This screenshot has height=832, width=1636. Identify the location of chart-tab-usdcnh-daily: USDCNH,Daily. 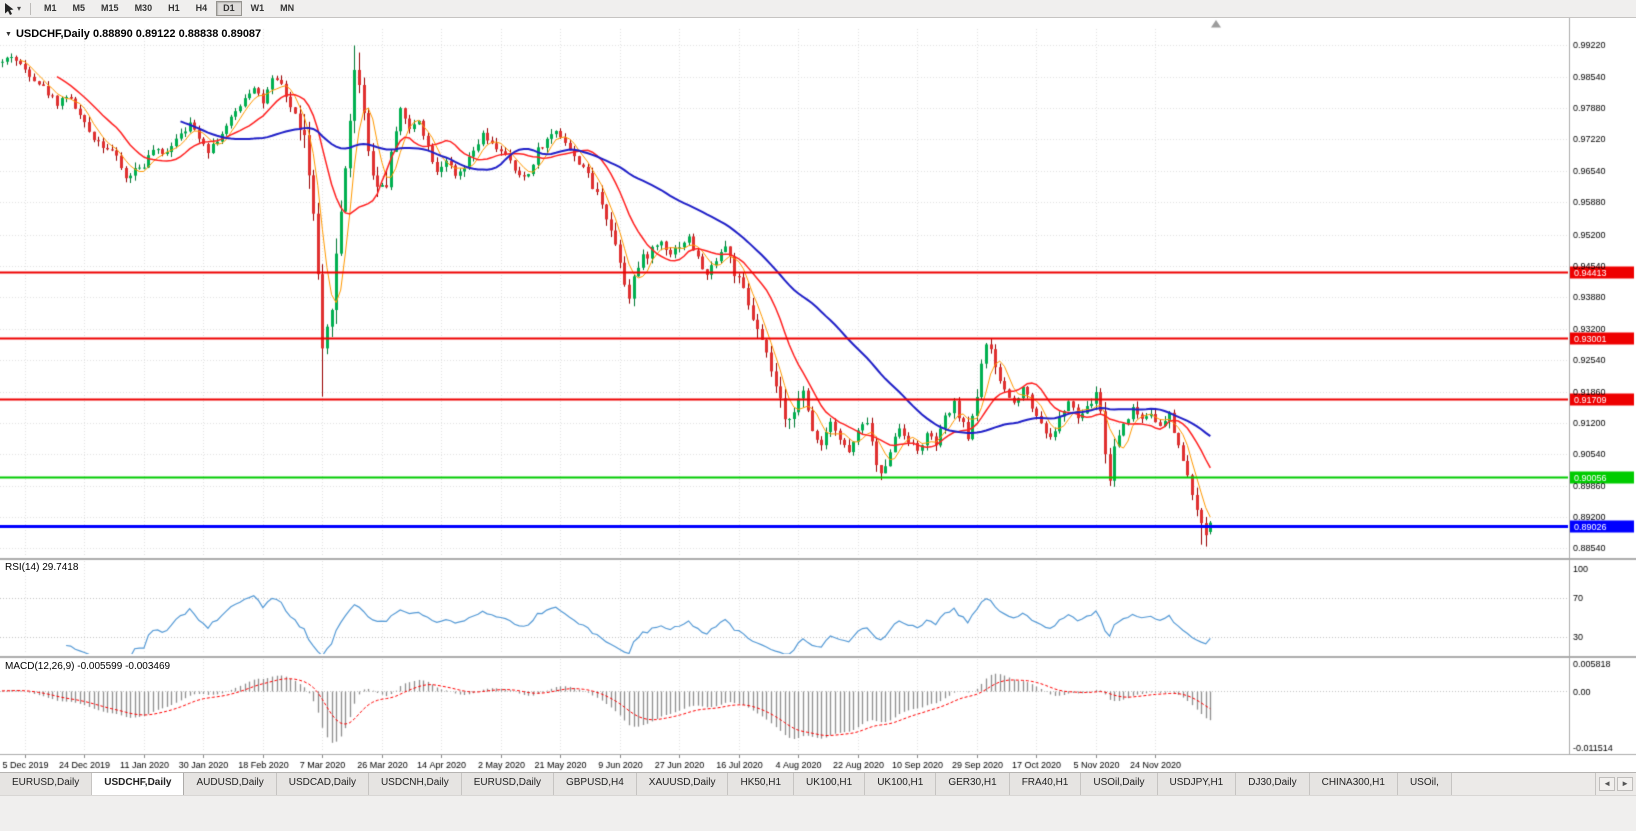
(415, 784).